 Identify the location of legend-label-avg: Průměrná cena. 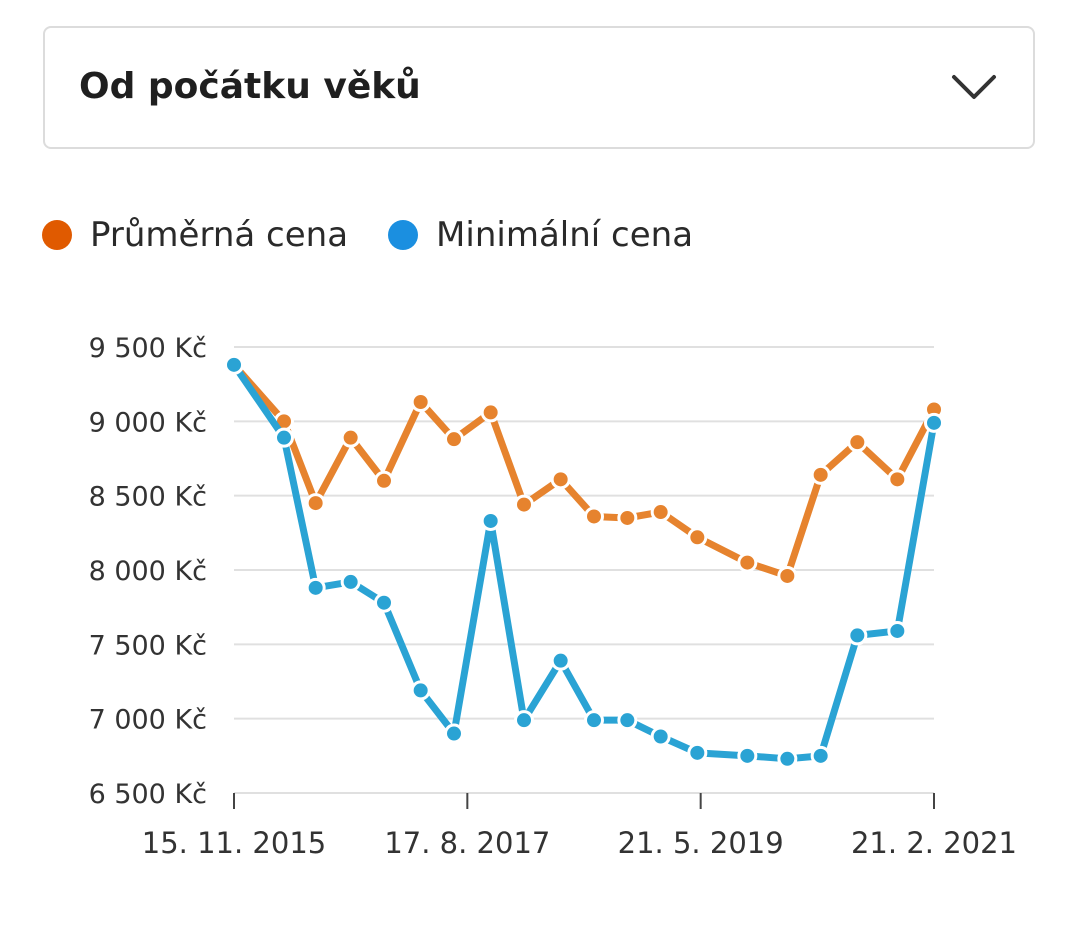
(219, 235).